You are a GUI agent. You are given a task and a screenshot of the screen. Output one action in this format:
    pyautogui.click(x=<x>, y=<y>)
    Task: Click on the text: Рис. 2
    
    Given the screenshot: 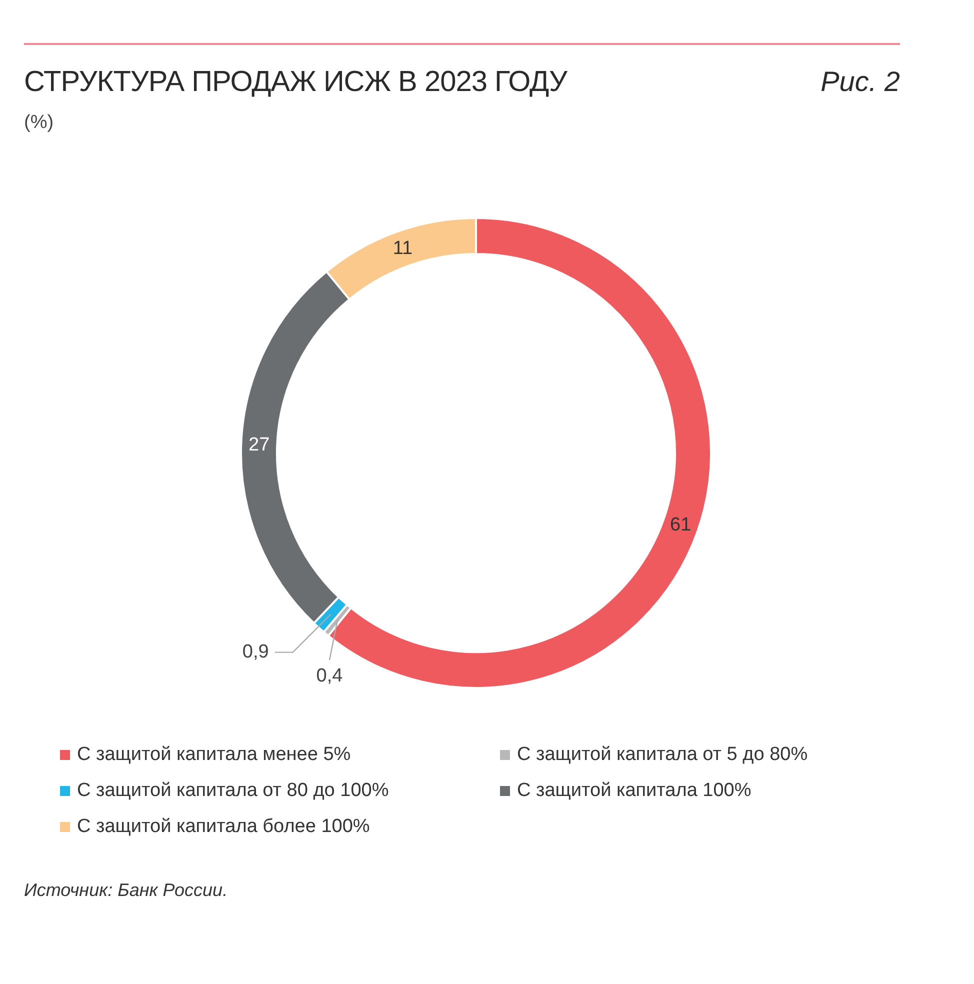 What is the action you would take?
    pyautogui.click(x=860, y=82)
    